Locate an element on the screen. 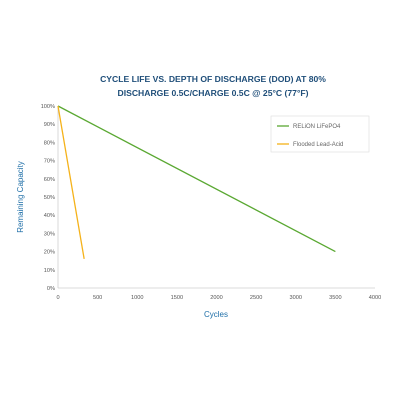 The image size is (400, 400). y-axis-title: Remaining Capacity is located at coordinates (20, 197).